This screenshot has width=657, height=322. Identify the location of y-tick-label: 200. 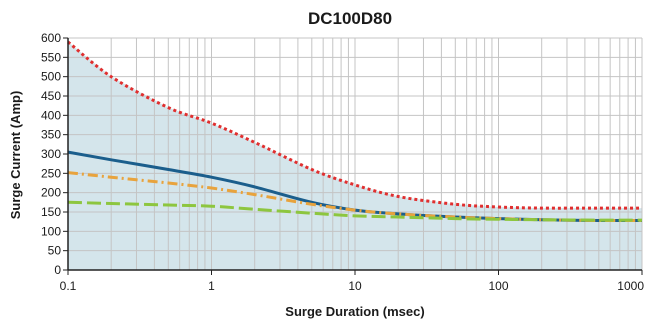
(51, 193).